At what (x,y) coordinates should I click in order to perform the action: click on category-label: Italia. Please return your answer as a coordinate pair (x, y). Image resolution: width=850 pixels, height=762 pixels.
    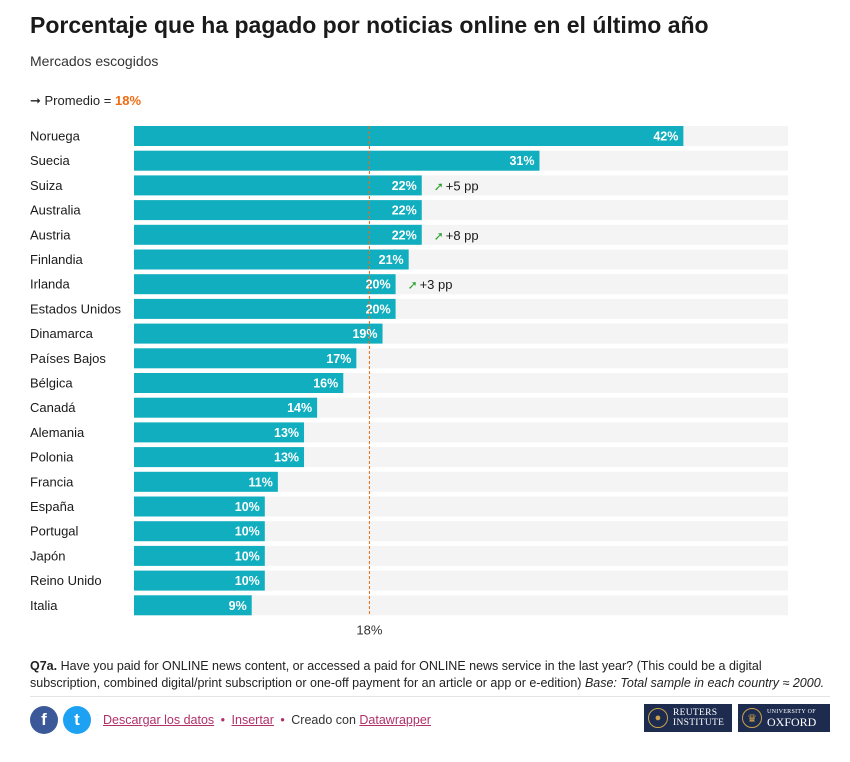
    Looking at the image, I should click on (44, 605).